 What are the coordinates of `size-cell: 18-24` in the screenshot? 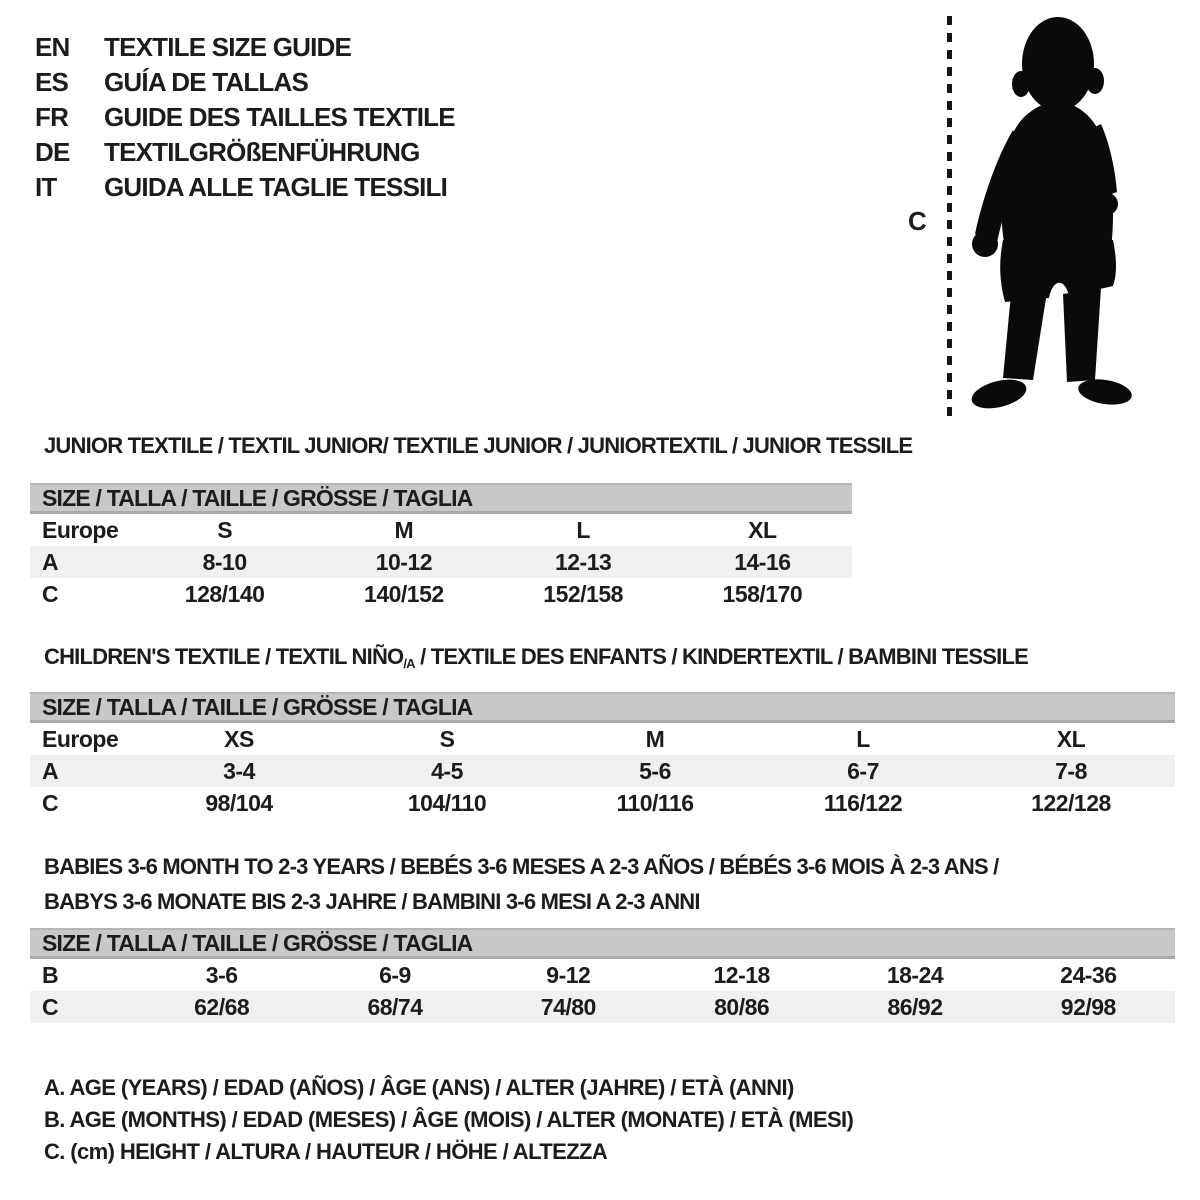 It's located at (915, 974).